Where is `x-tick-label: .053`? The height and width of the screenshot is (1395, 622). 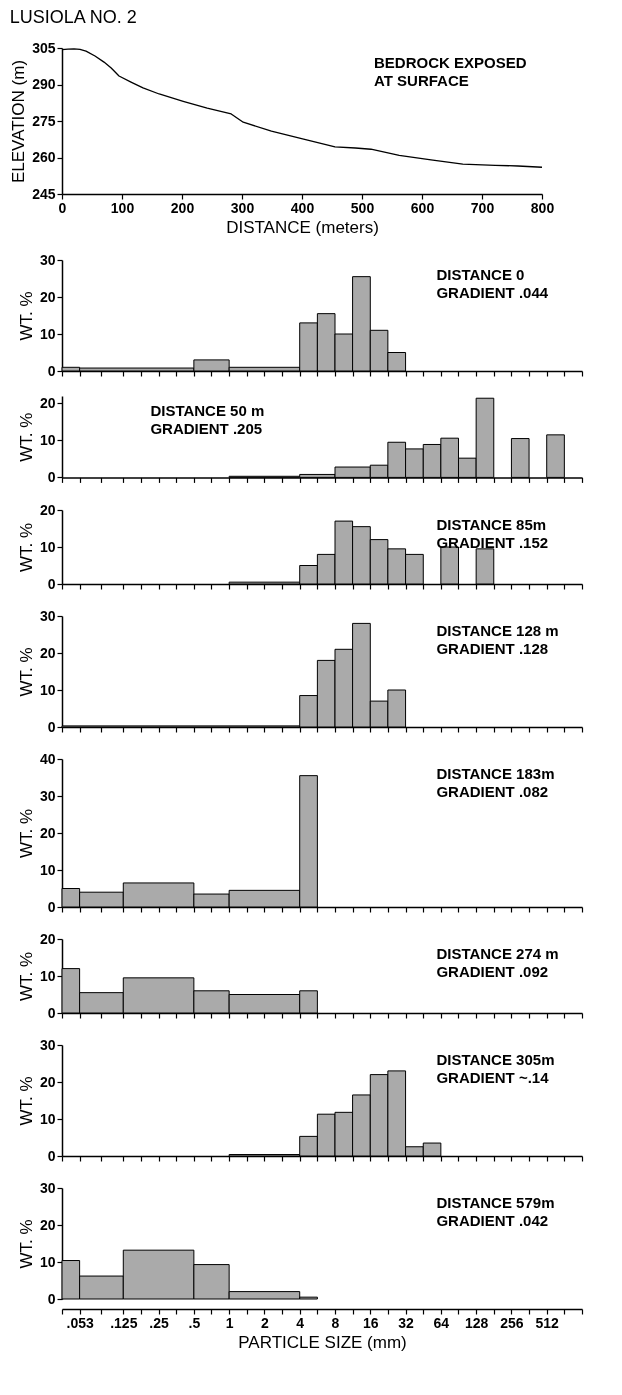 x-tick-label: .053 is located at coordinates (80, 1322).